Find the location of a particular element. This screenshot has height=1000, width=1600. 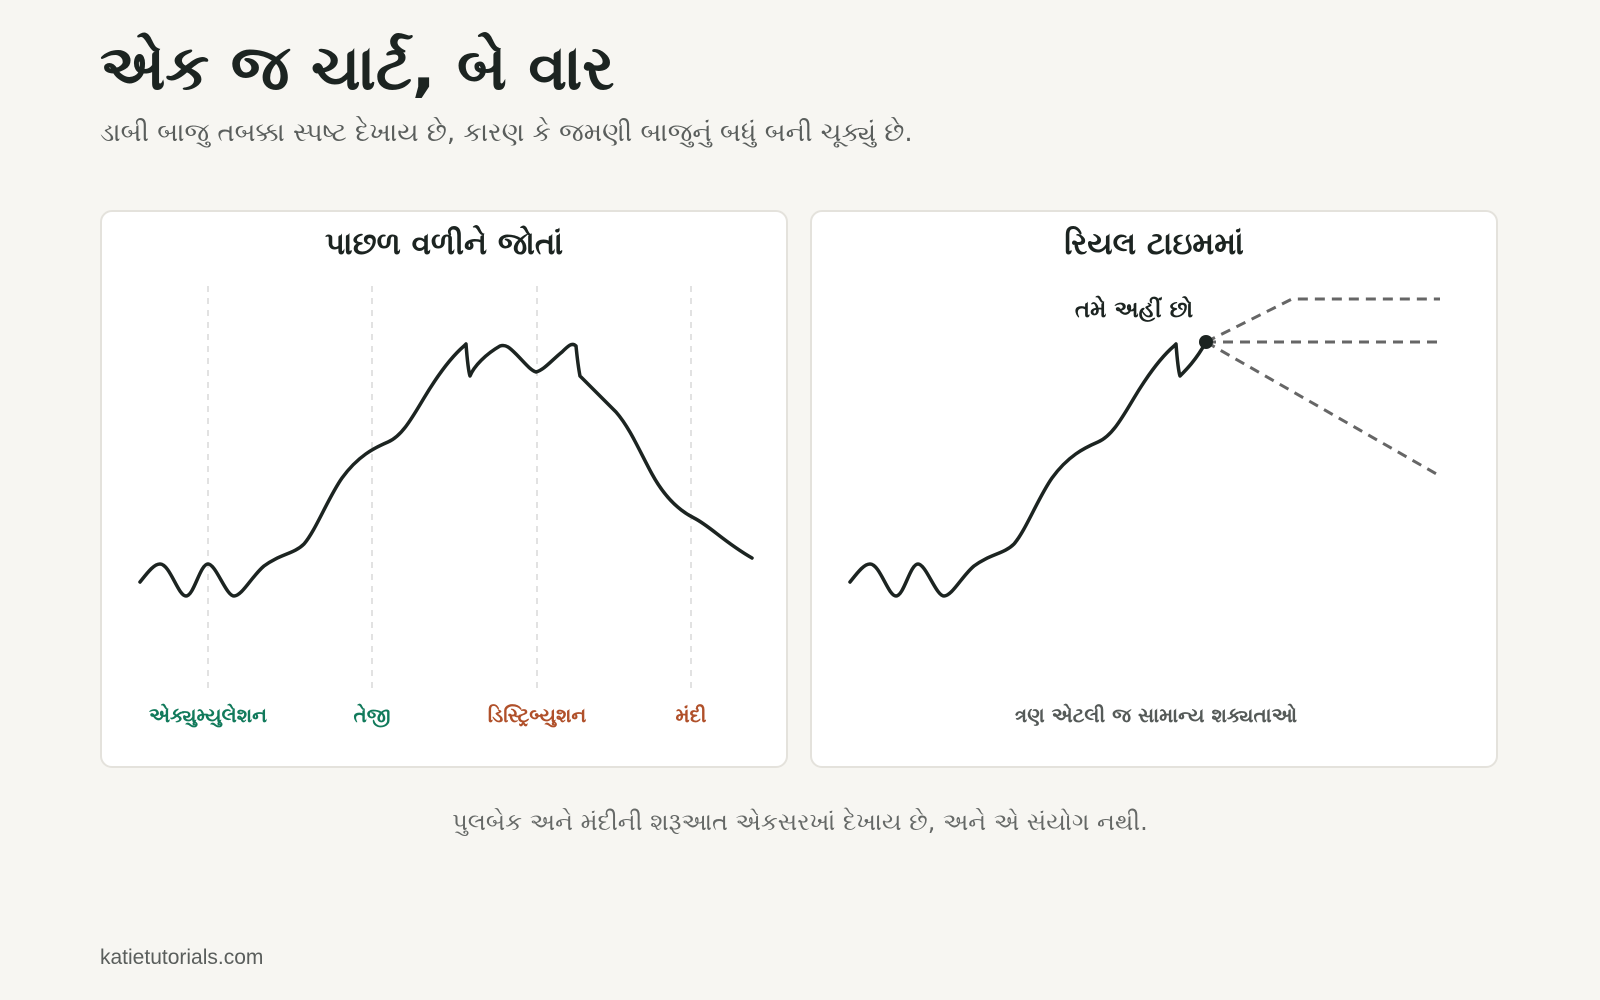

you-are-here-label: તમે અહીં છો is located at coordinates (1134, 309).